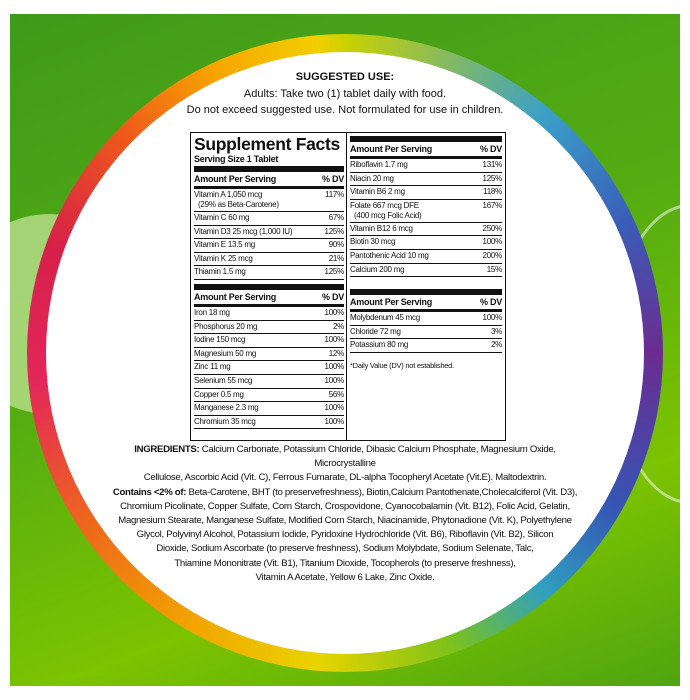 The height and width of the screenshot is (700, 690). What do you see at coordinates (426, 243) in the screenshot?
I see `nutrient-row: Biotin 30 mcg 100%` at bounding box center [426, 243].